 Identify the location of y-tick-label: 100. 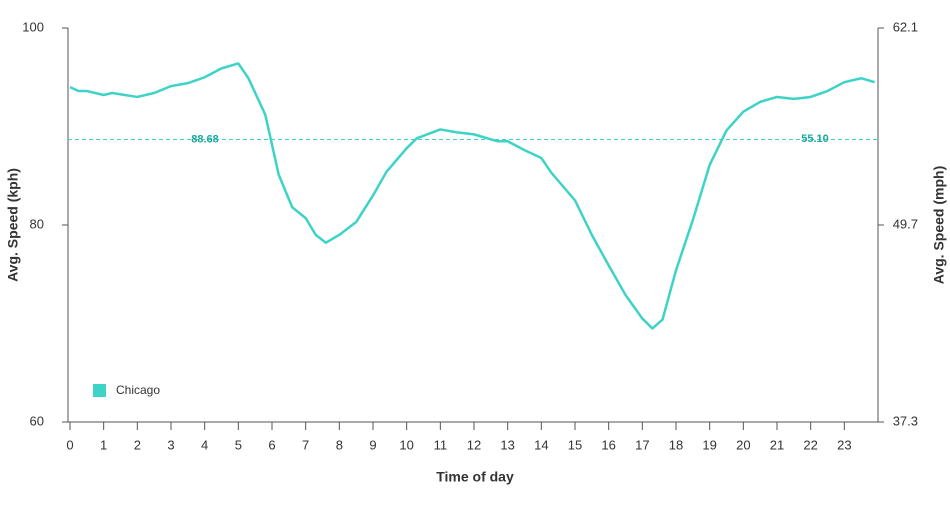
(33, 26).